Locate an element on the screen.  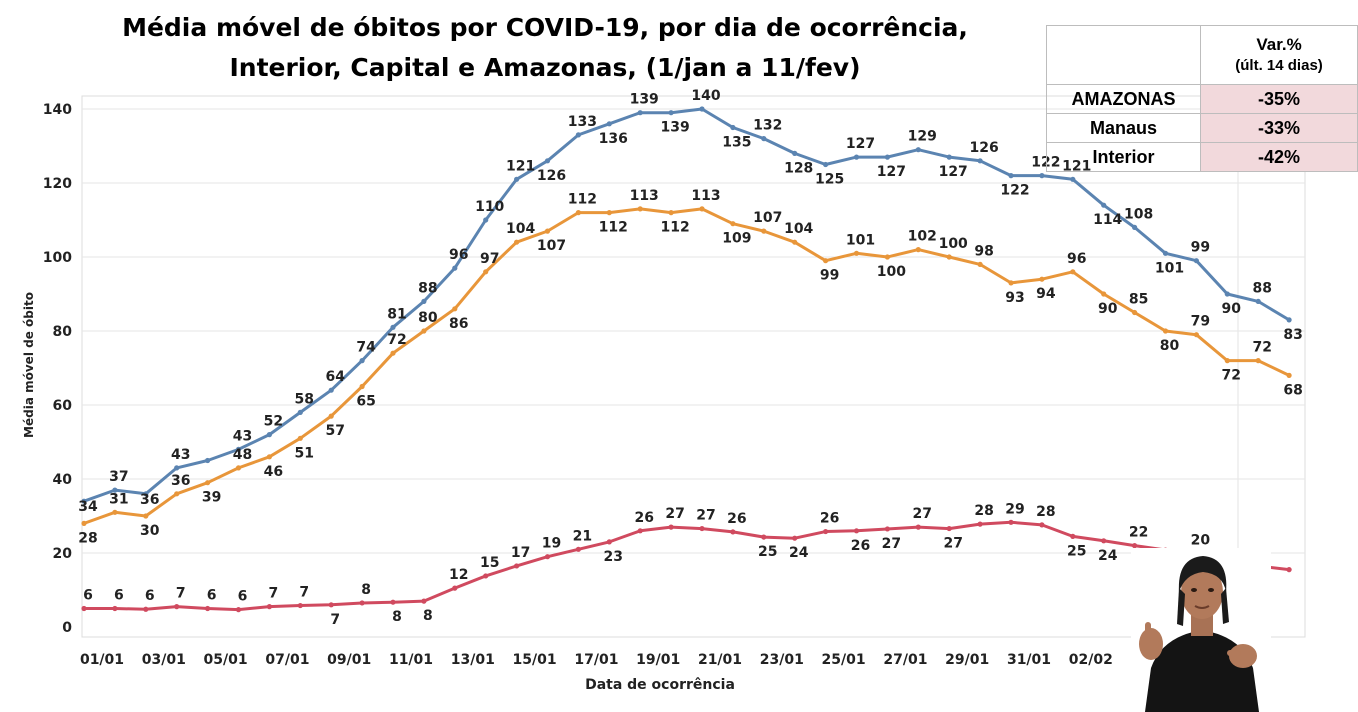
variation-row-label: Interior is located at coordinates (1123, 157).